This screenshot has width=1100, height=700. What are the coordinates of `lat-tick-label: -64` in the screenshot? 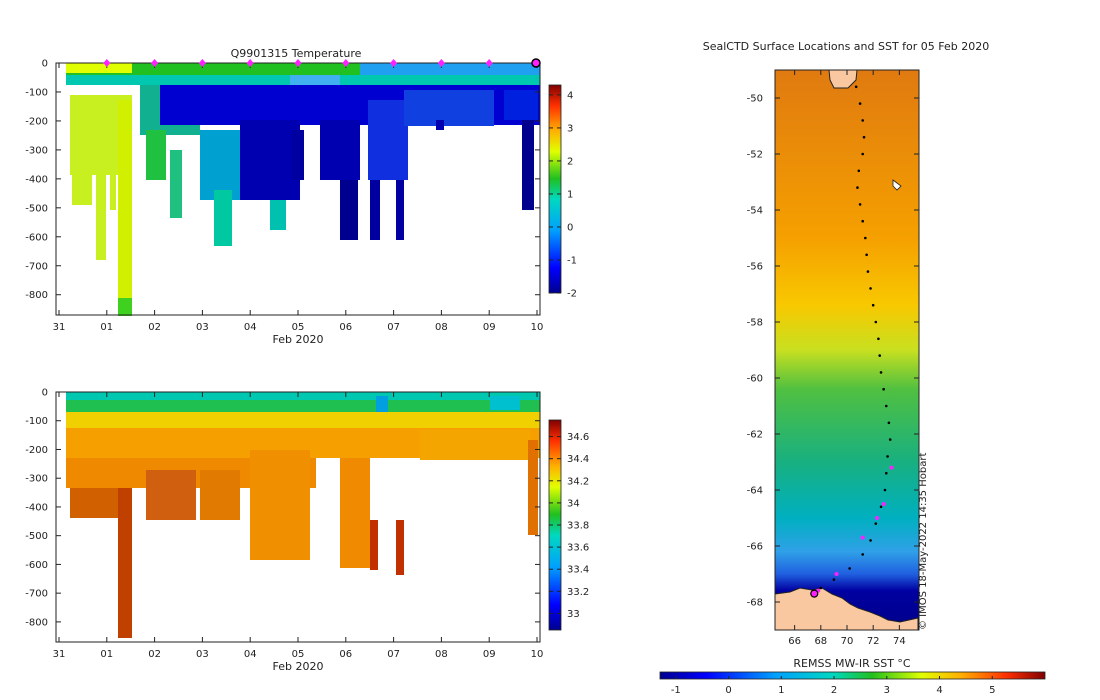 It's located at (755, 491).